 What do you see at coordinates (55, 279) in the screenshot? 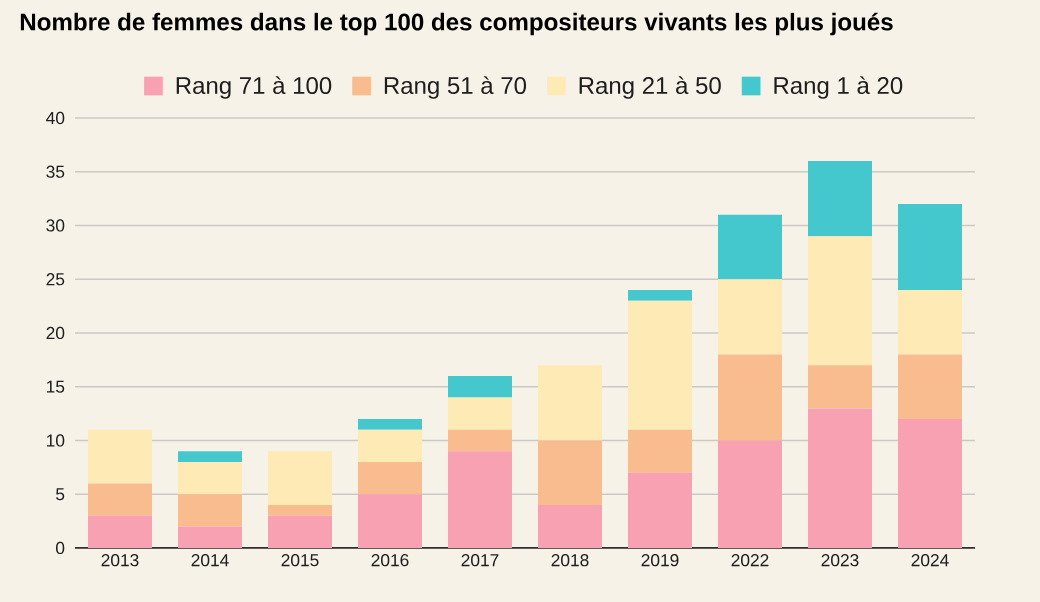
I see `y-tick-label: 25` at bounding box center [55, 279].